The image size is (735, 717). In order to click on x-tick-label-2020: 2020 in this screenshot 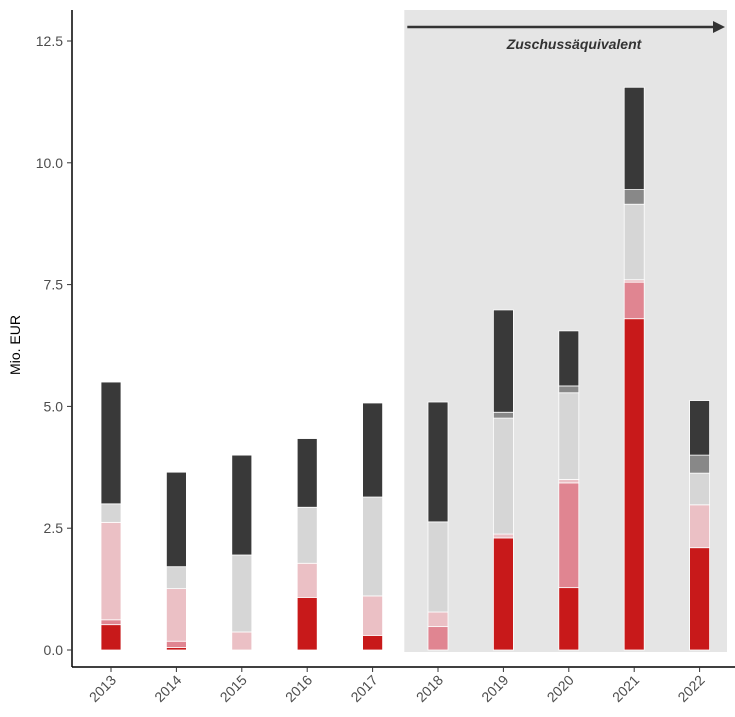, I will do `click(560, 688)`.